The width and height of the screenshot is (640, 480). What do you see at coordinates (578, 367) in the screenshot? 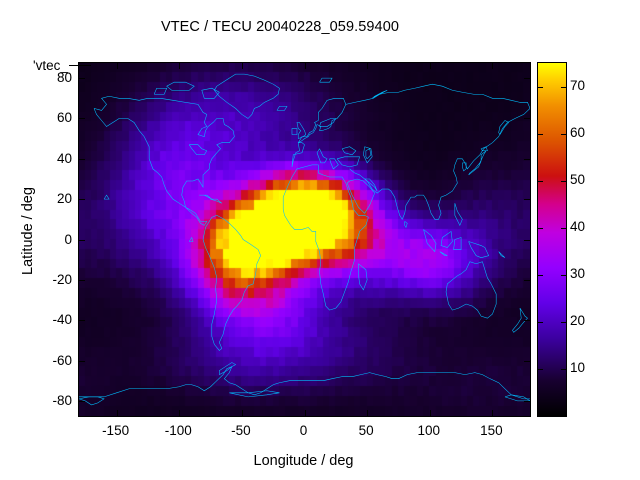
I see `colorbar-tick-label: 10` at bounding box center [578, 367].